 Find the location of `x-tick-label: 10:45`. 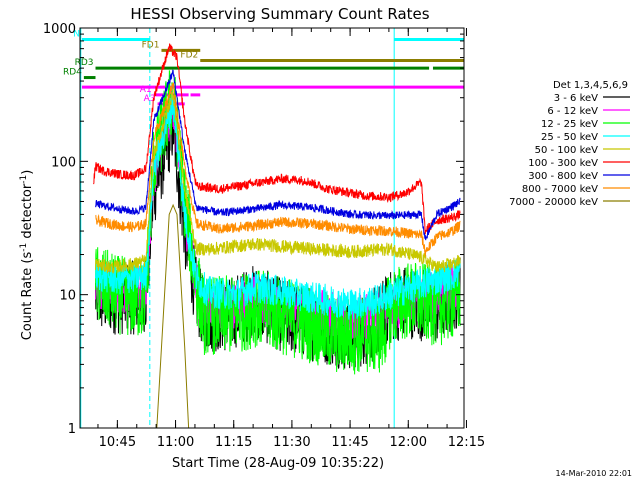

x-tick-label: 10:45 is located at coordinates (117, 442).